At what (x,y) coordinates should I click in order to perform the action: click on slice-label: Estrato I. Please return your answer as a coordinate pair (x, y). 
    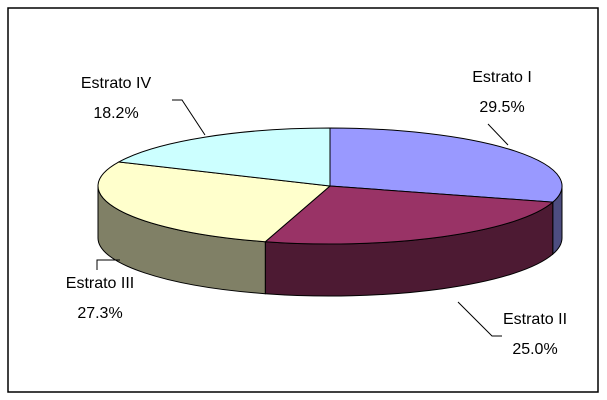
    Looking at the image, I should click on (502, 77).